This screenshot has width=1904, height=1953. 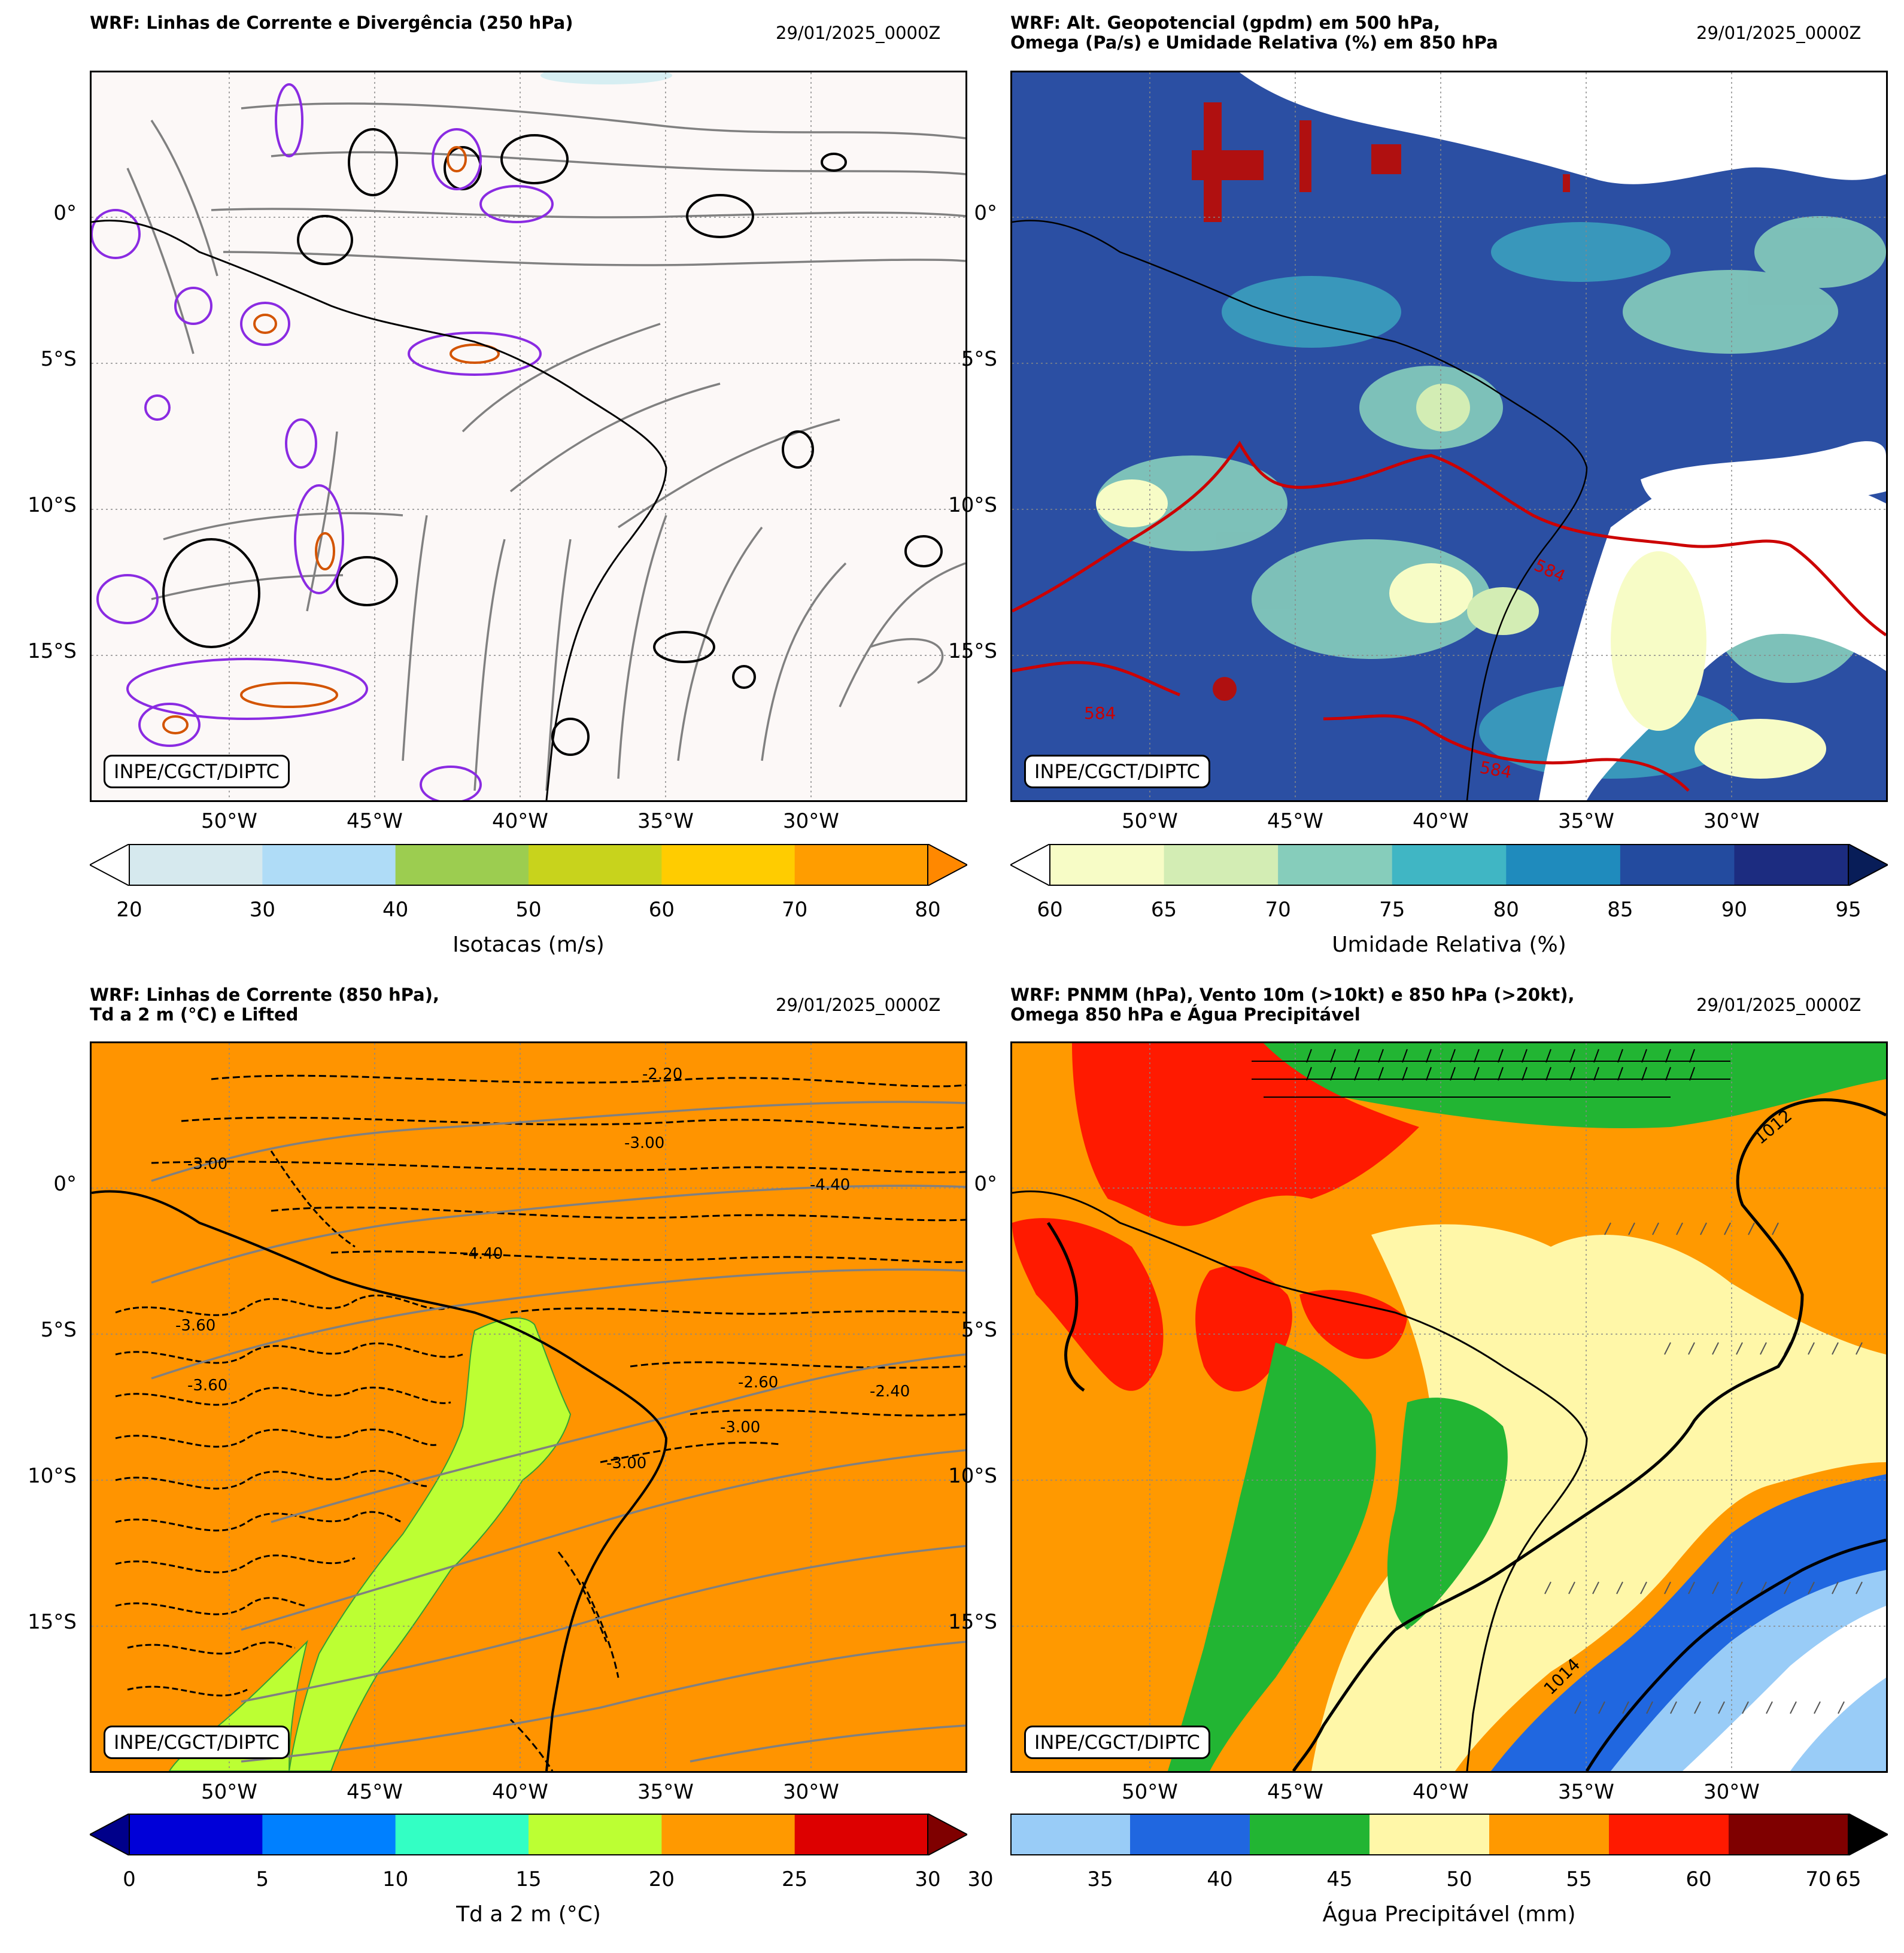 I want to click on streamlines, so click(x=558, y=1432).